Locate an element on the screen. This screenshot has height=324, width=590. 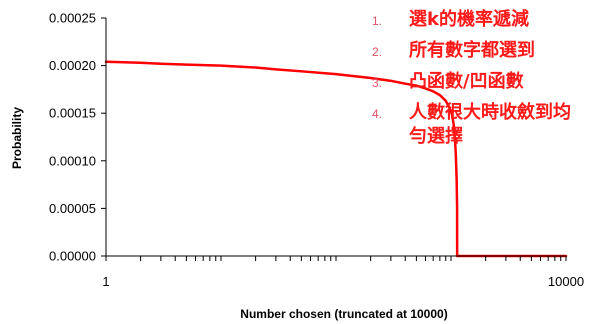
annotation-item: 1. 選k的機率遞減 is located at coordinates (479, 21).